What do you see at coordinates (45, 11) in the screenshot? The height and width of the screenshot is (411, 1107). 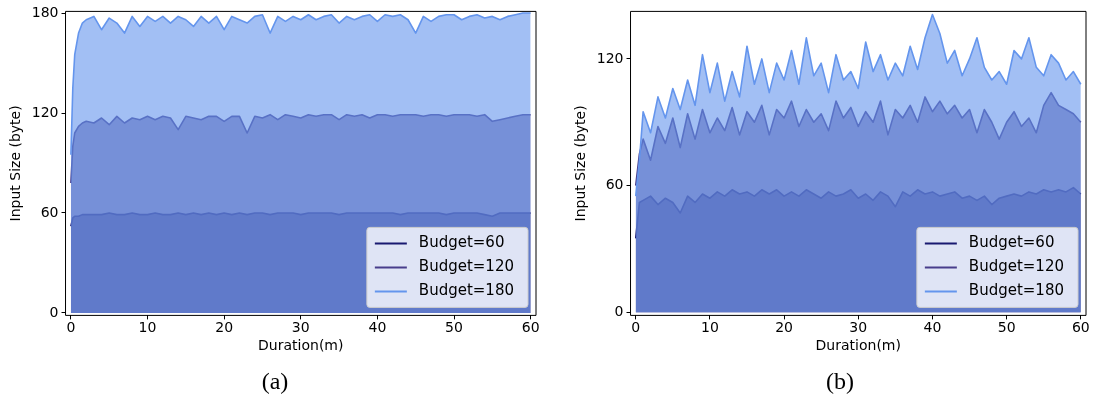 I see `y-tick-label: 180` at bounding box center [45, 11].